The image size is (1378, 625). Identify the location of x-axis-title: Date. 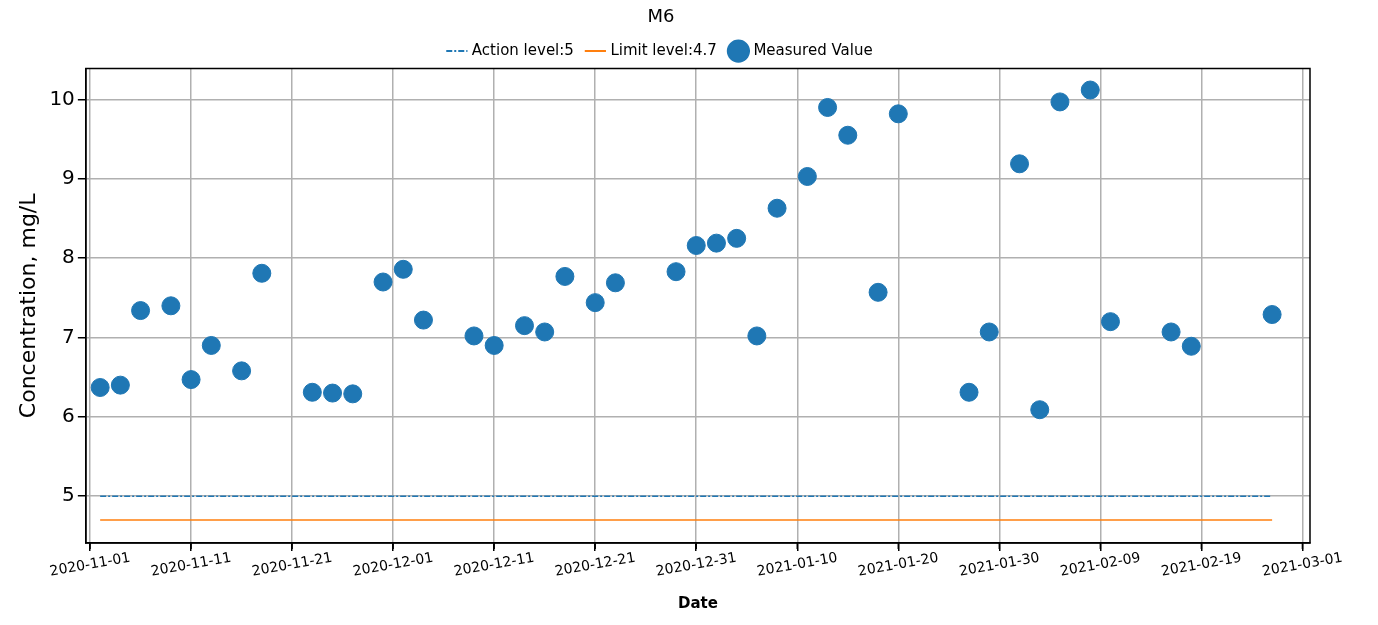
(697, 602).